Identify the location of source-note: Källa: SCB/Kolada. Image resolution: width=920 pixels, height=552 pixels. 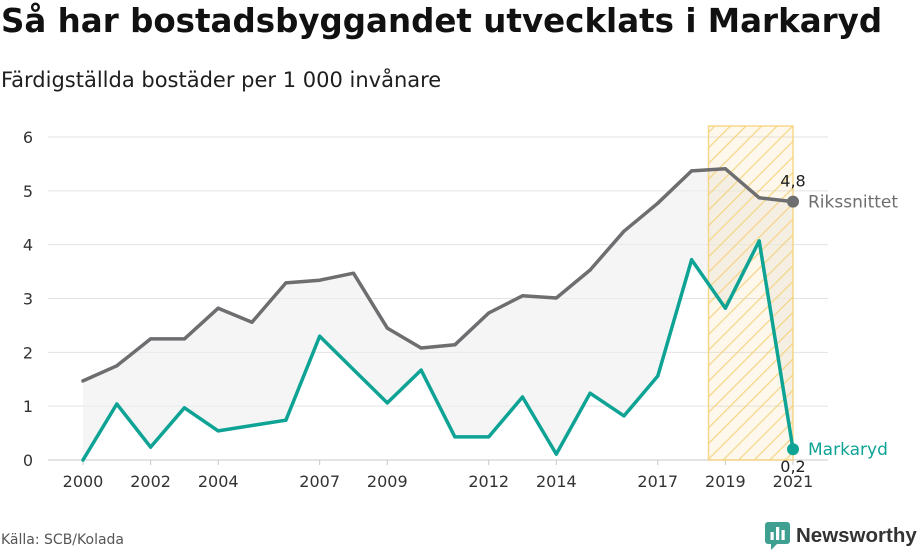
(63, 540).